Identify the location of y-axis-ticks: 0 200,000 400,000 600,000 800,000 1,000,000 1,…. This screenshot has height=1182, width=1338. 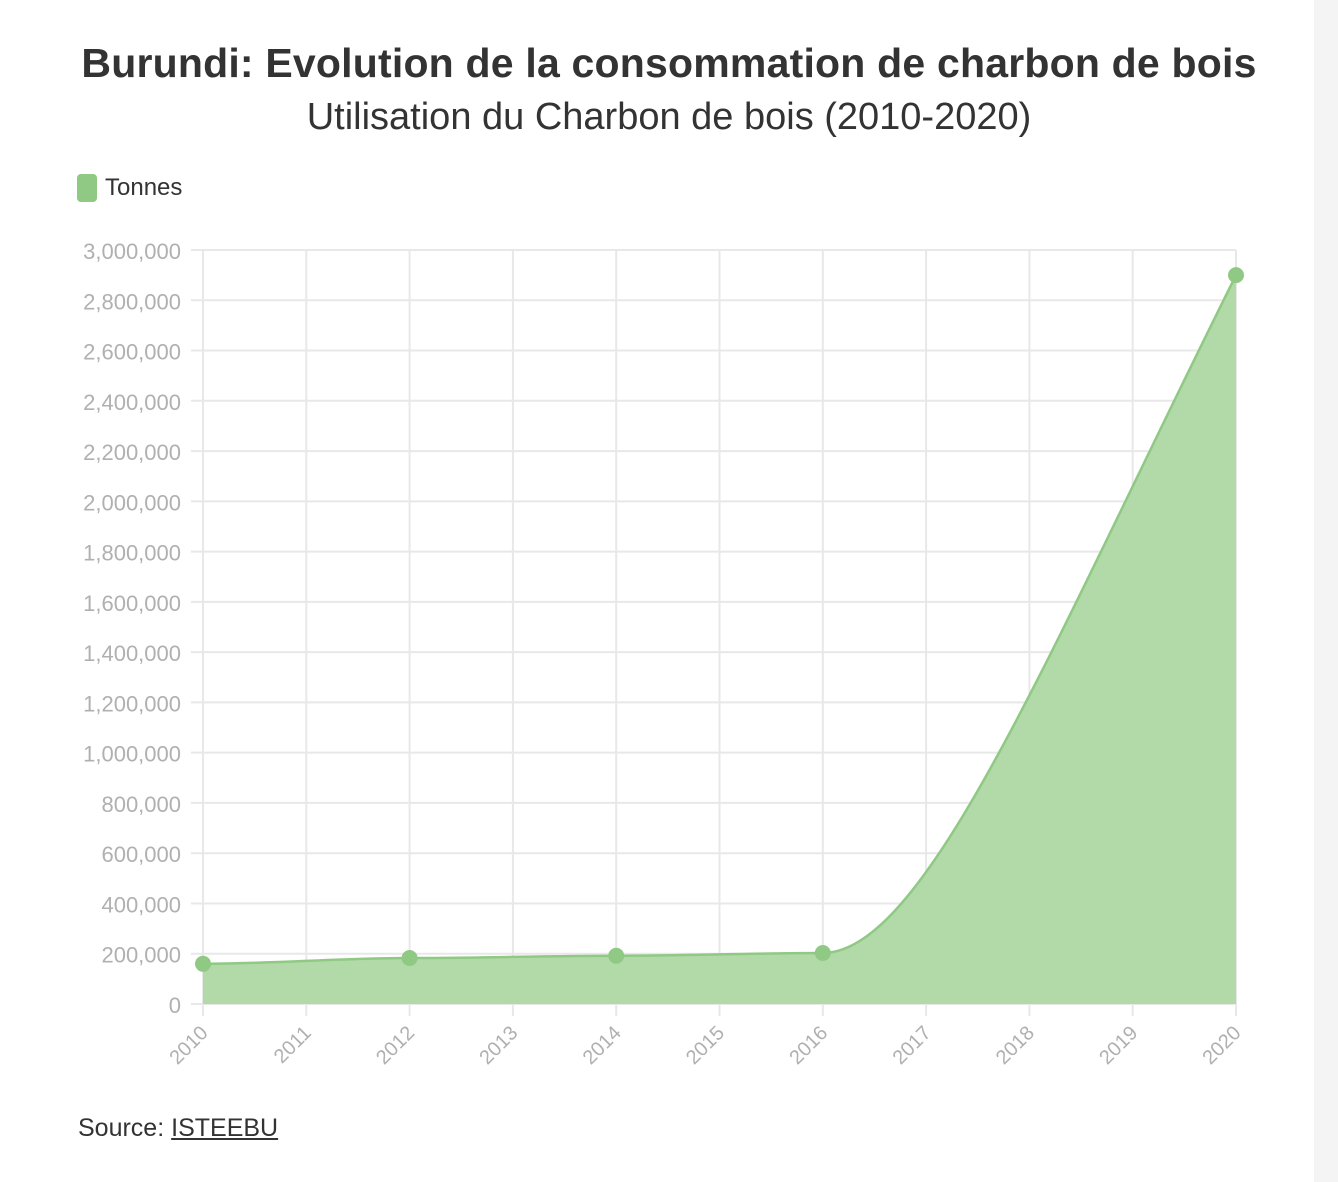
(132, 628).